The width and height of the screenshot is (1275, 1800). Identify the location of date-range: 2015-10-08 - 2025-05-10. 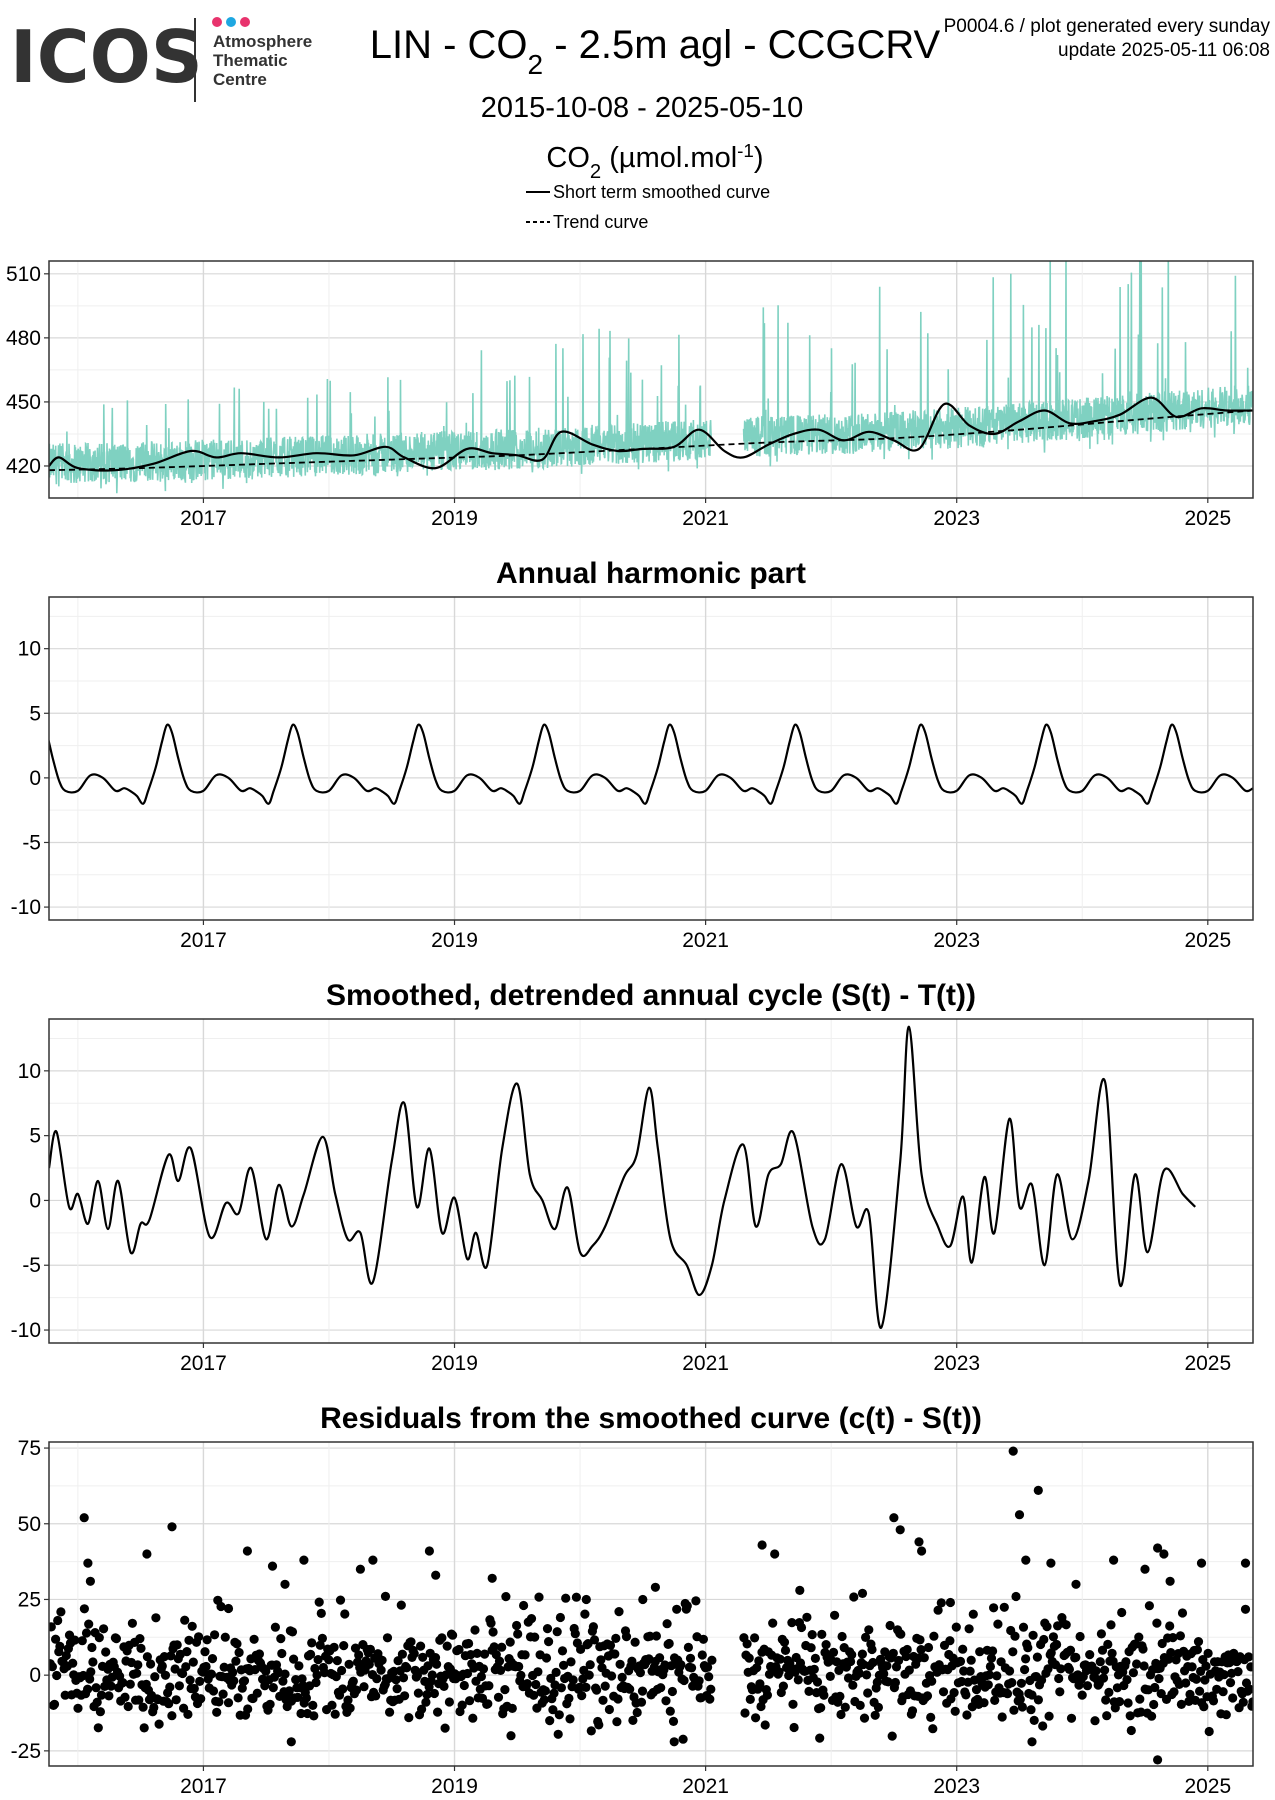
(642, 108).